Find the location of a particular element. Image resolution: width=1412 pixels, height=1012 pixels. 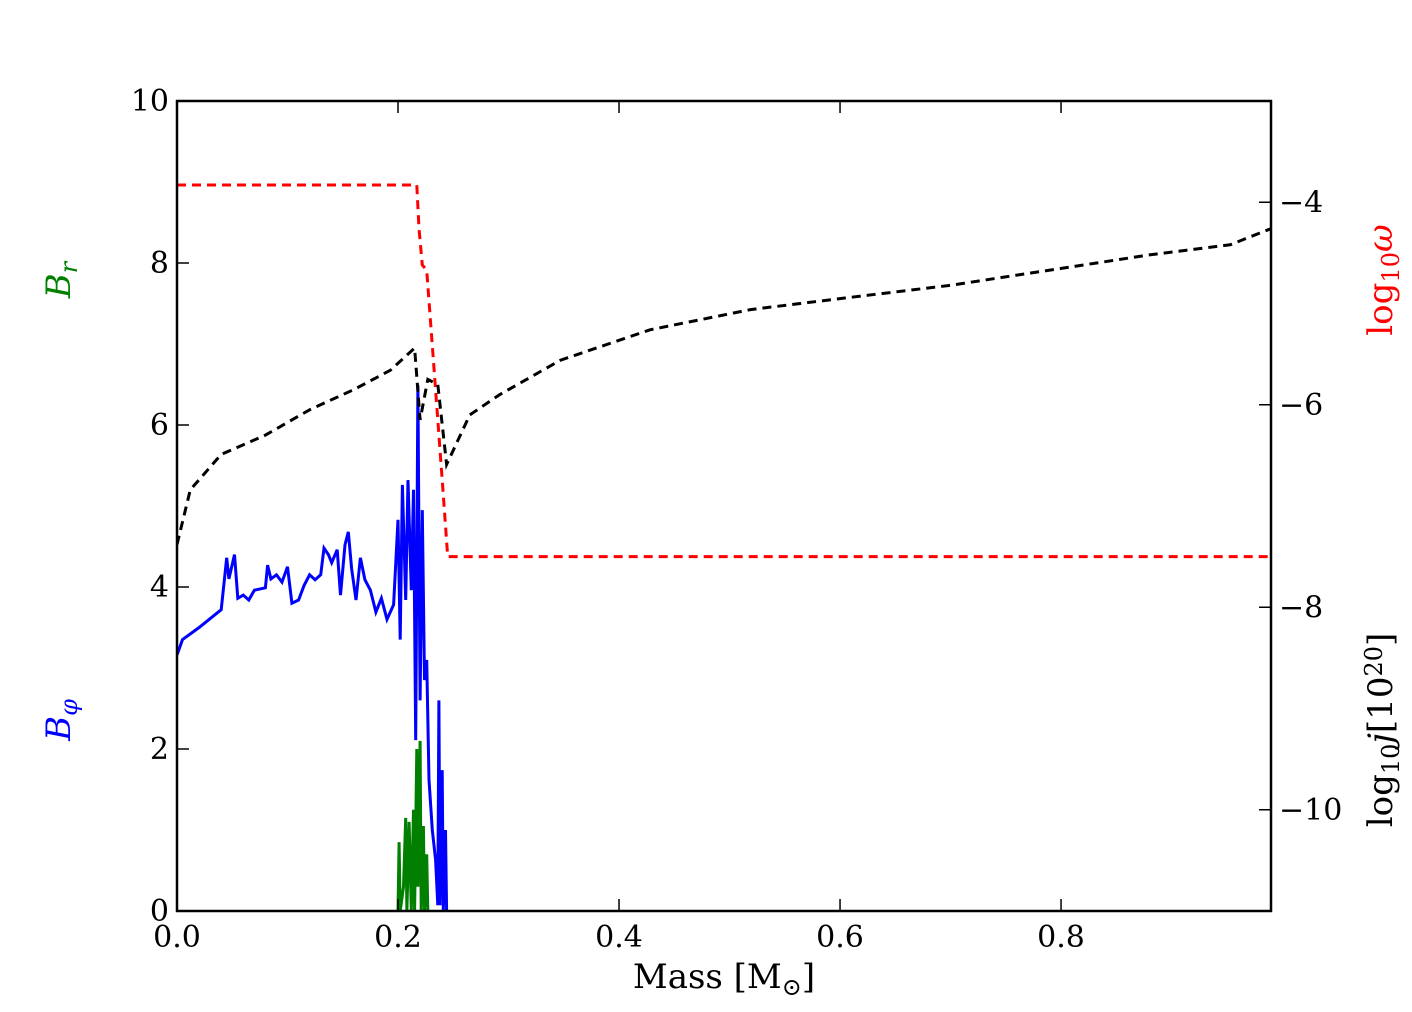

y2-axis-label-part: 20 is located at coordinates (1374, 661).